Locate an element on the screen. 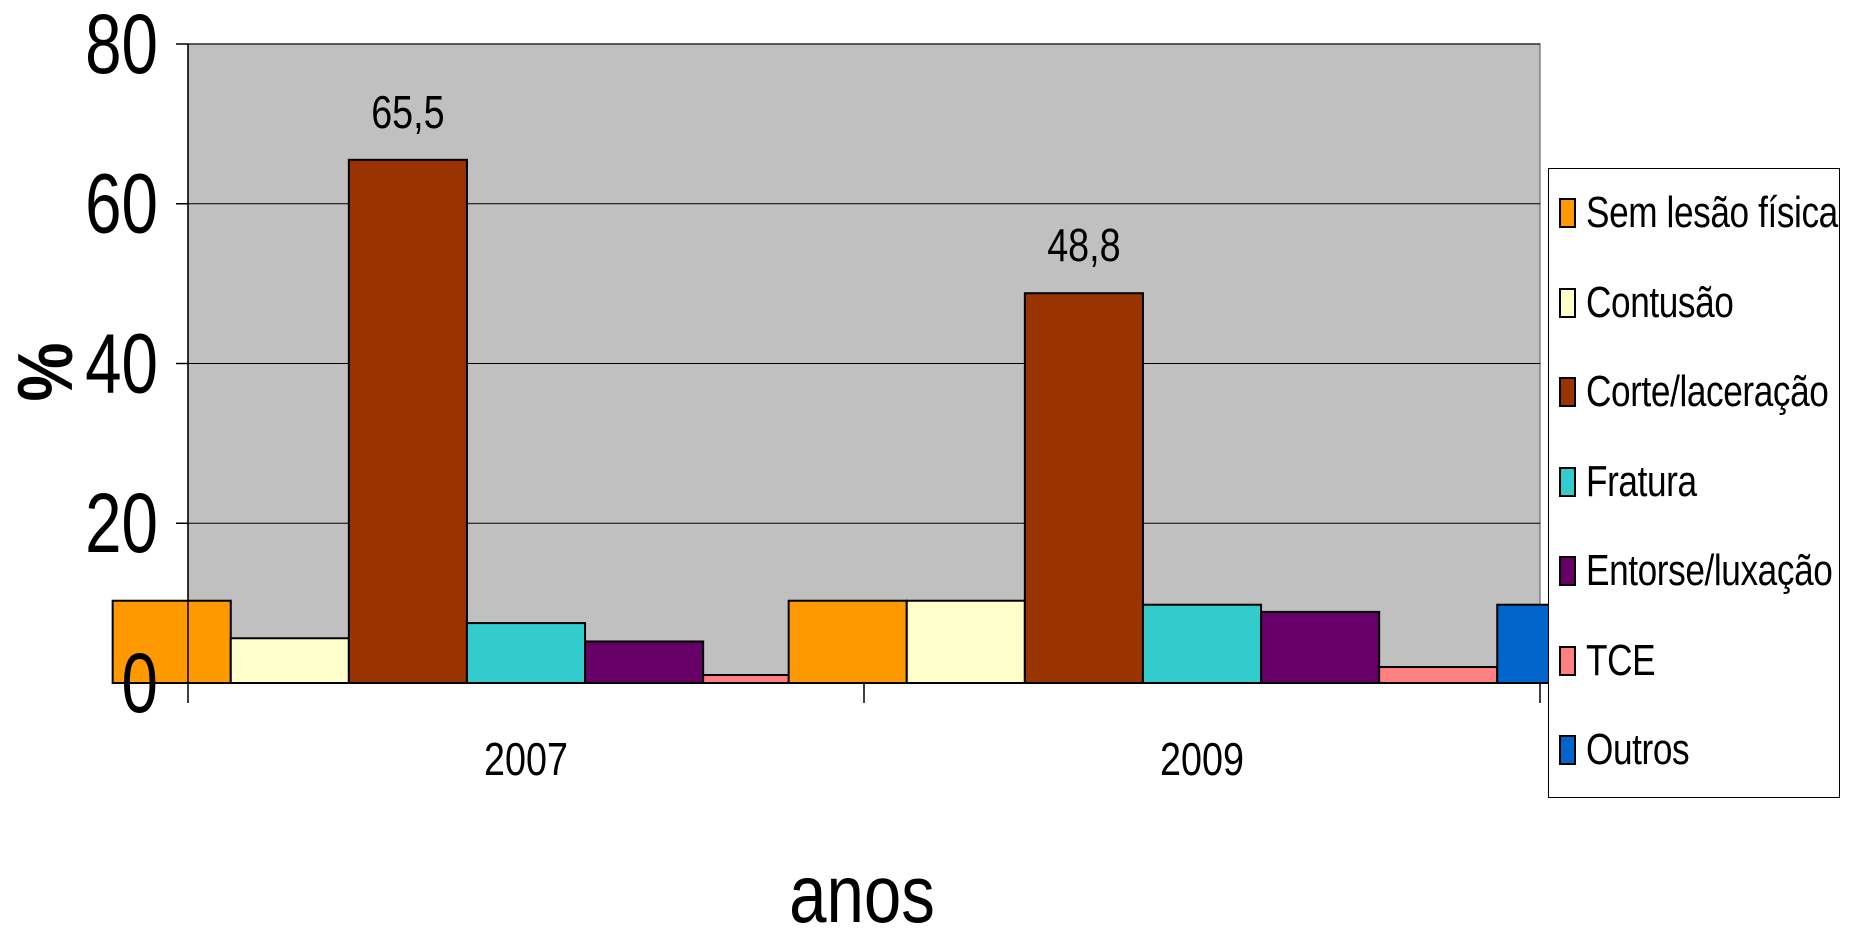 This screenshot has width=1849, height=931. legend-item: Fratura is located at coordinates (1641, 482).